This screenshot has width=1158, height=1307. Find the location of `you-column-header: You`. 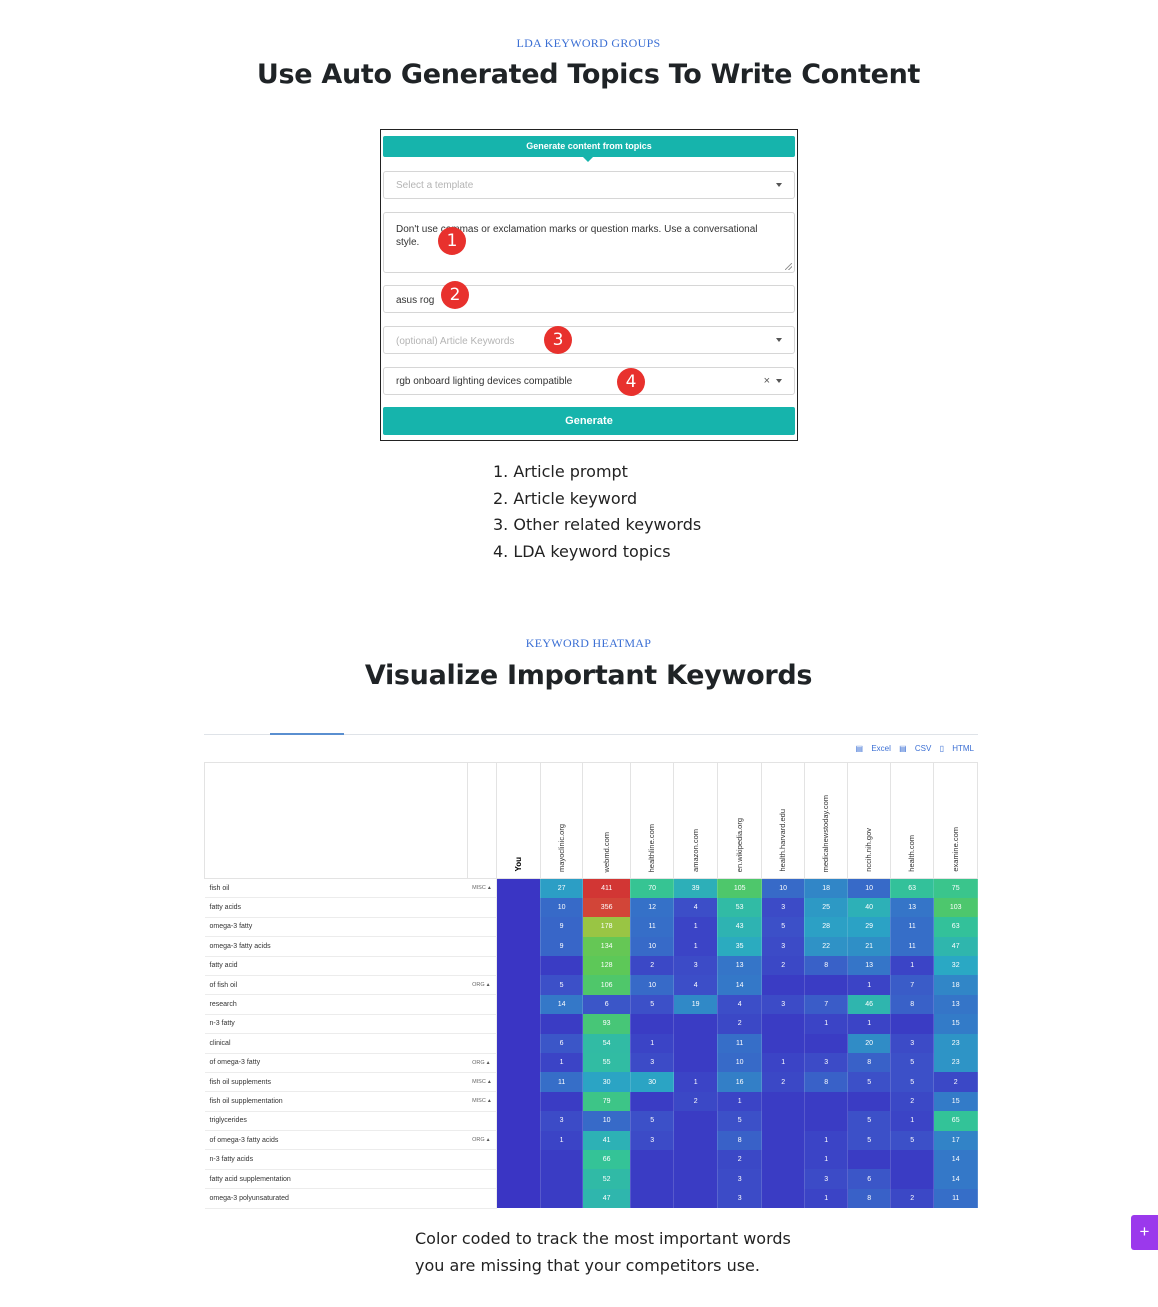

you-column-header: You is located at coordinates (518, 820).